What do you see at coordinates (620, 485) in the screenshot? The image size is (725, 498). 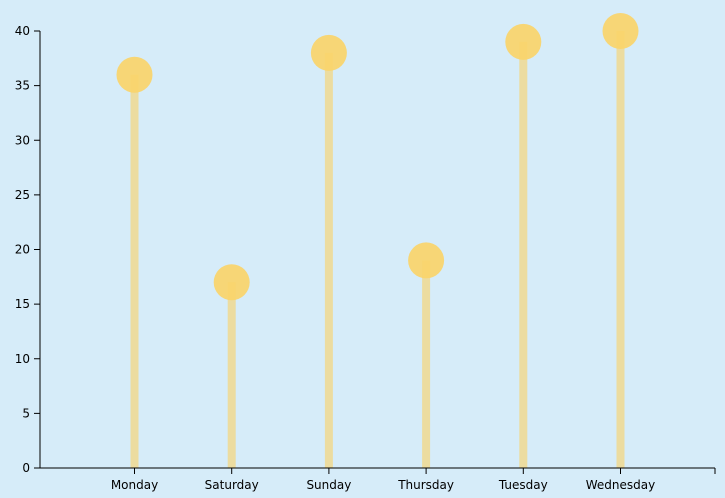 I see `x-tick-label-wednesday: Wednesday` at bounding box center [620, 485].